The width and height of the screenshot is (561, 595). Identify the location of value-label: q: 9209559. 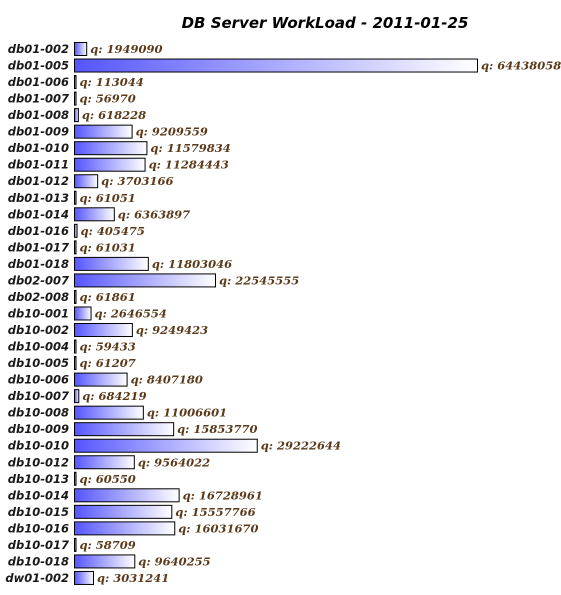
(172, 132).